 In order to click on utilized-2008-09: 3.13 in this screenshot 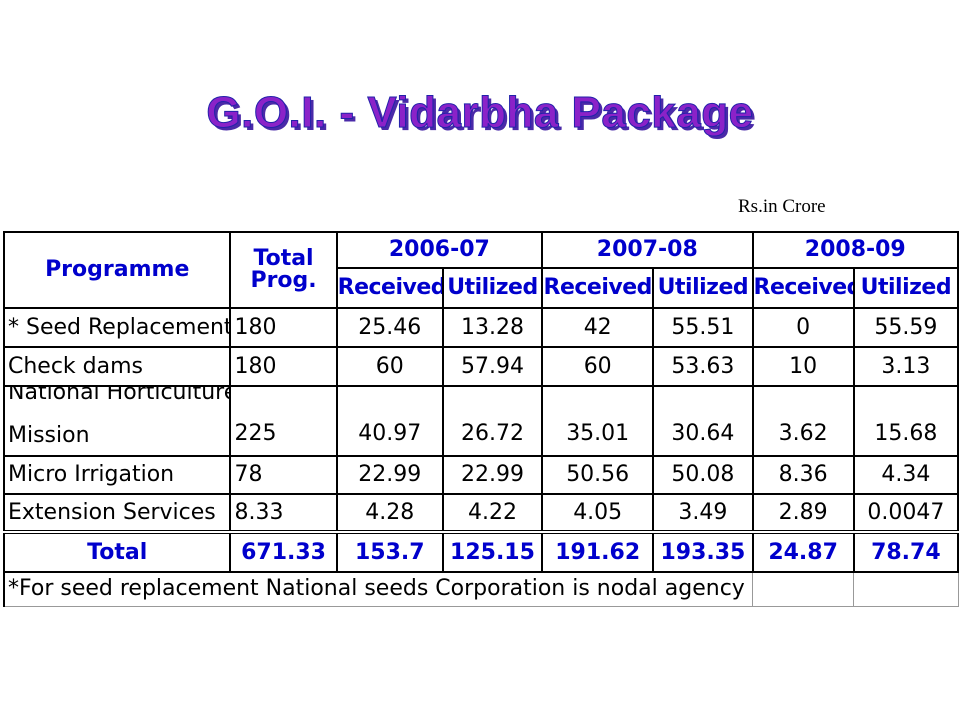, I will do `click(906, 366)`.